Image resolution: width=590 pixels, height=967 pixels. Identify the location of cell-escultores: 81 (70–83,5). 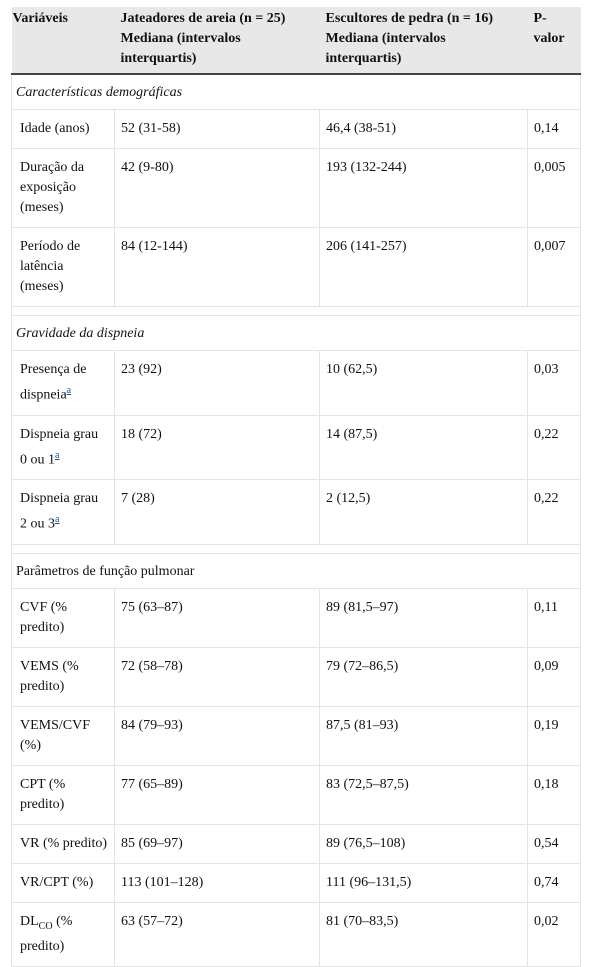
(423, 934).